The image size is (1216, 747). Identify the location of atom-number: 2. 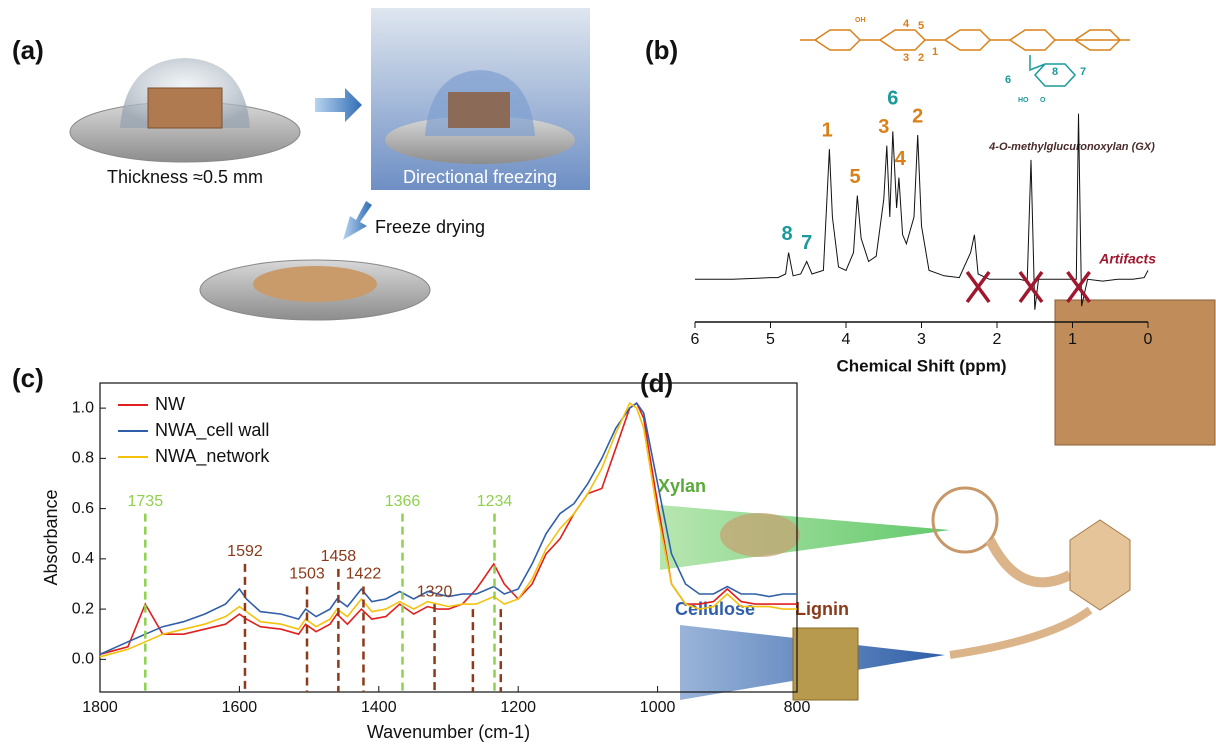
(921, 58).